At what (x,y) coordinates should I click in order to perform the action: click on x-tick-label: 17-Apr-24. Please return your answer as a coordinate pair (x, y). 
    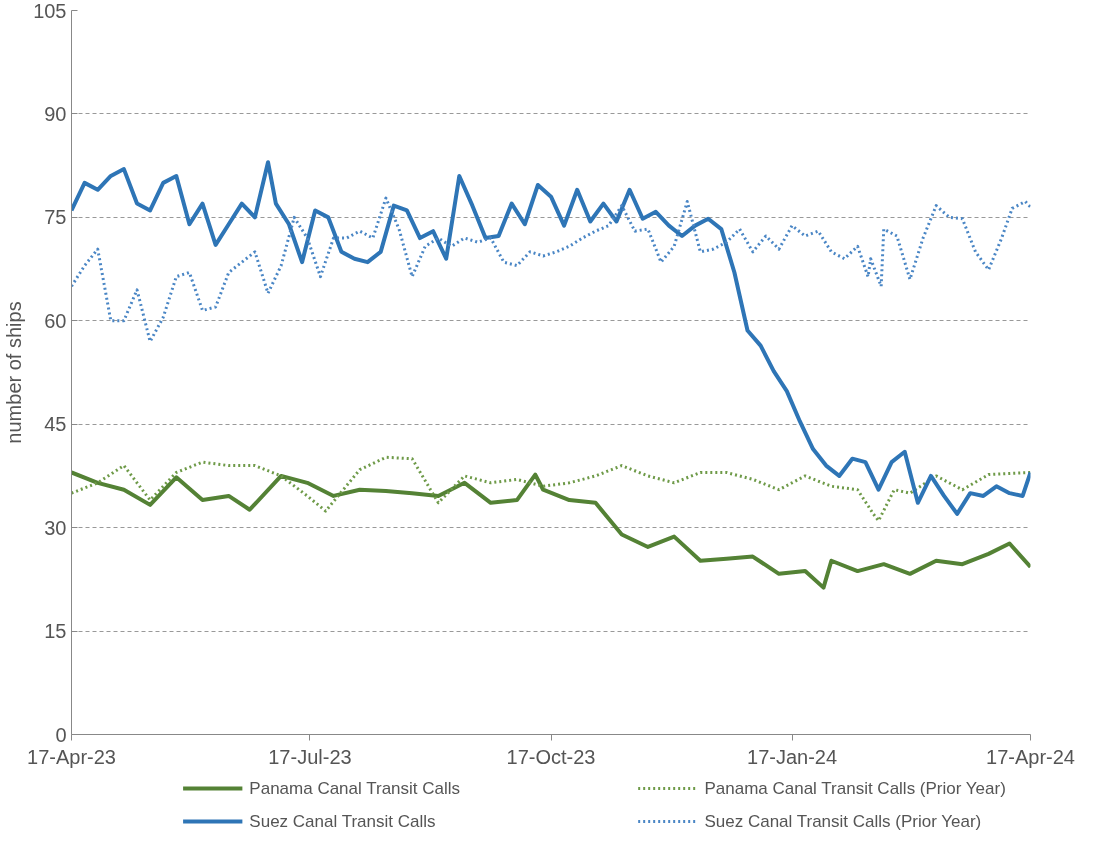
    Looking at the image, I should click on (1030, 756).